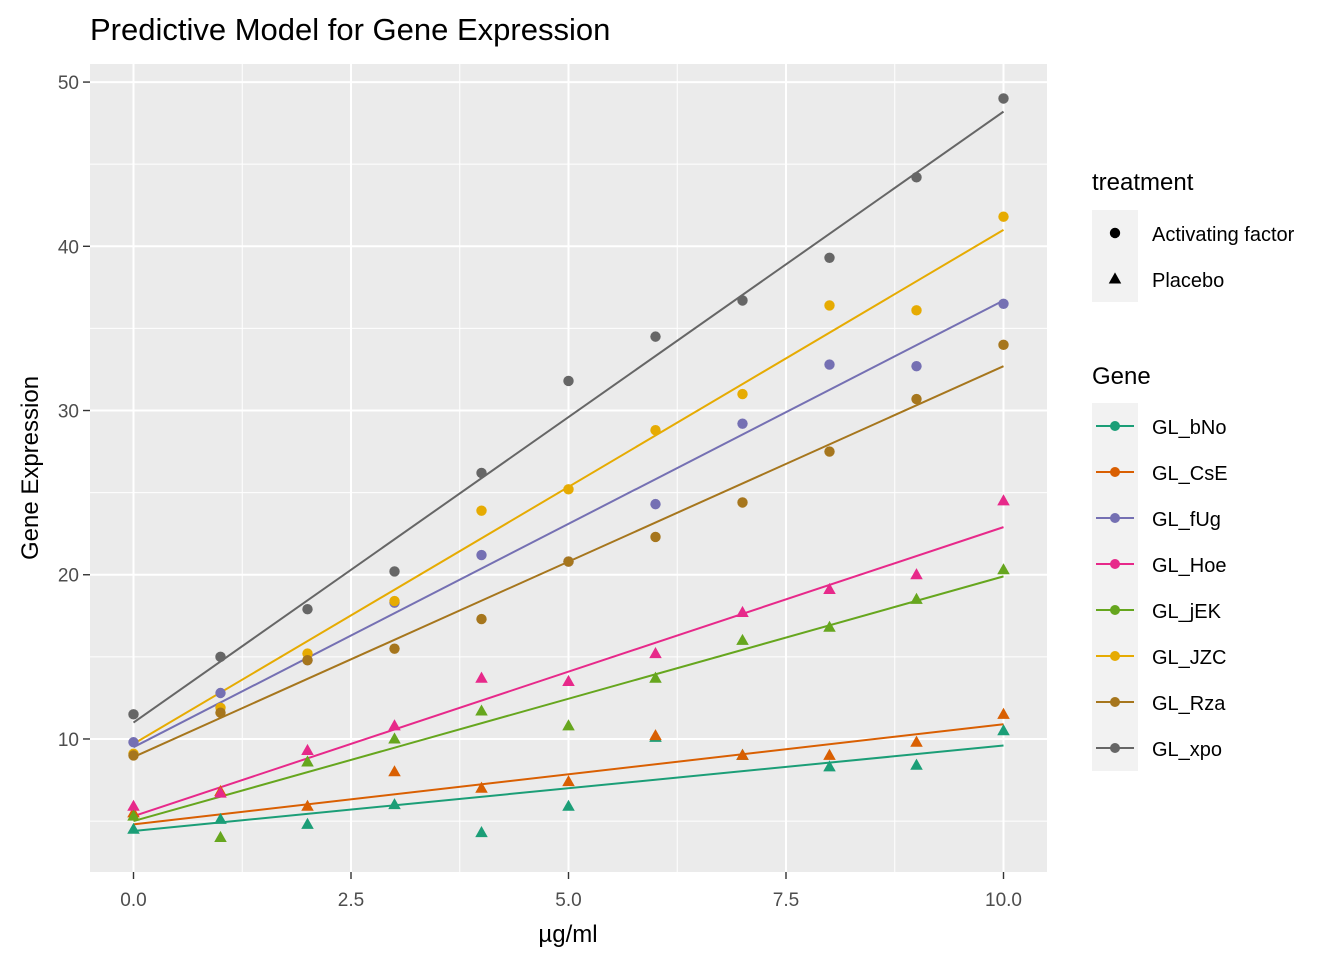 The height and width of the screenshot is (960, 1344). Describe the element at coordinates (1223, 235) in the screenshot. I see `legend-treatment-label: Activating factor` at that location.